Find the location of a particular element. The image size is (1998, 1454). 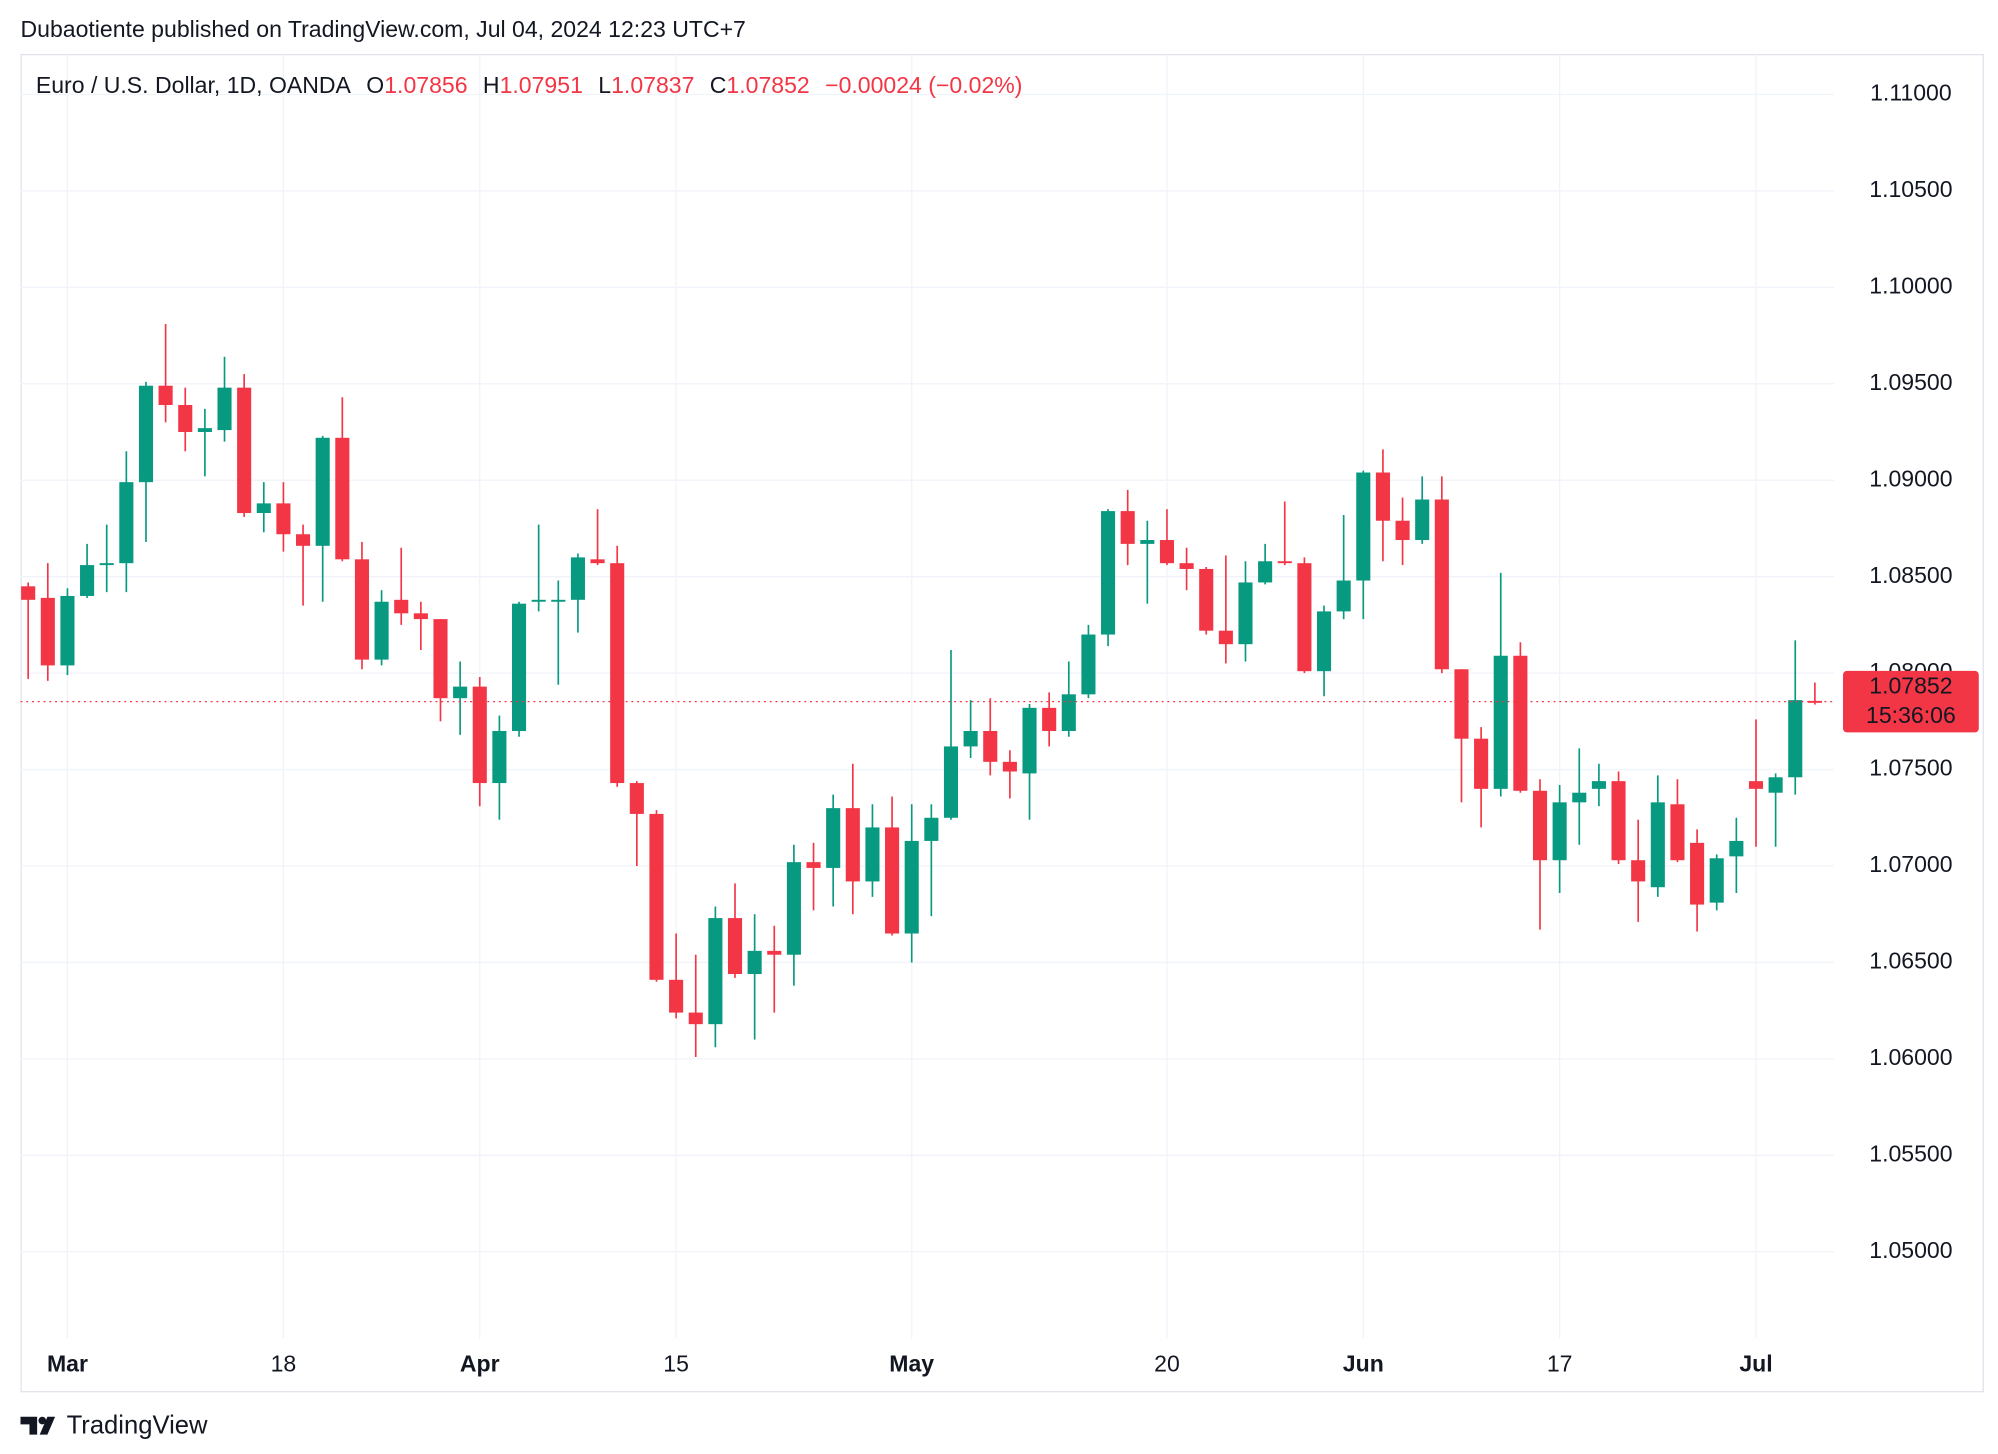

last-price-label: 1.07852 is located at coordinates (1910, 686).